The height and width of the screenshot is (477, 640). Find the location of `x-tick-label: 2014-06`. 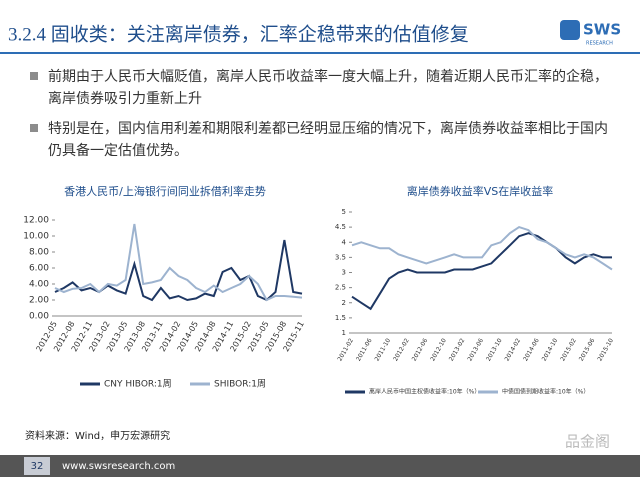

x-tick-label: 2014-06 is located at coordinates (531, 349).